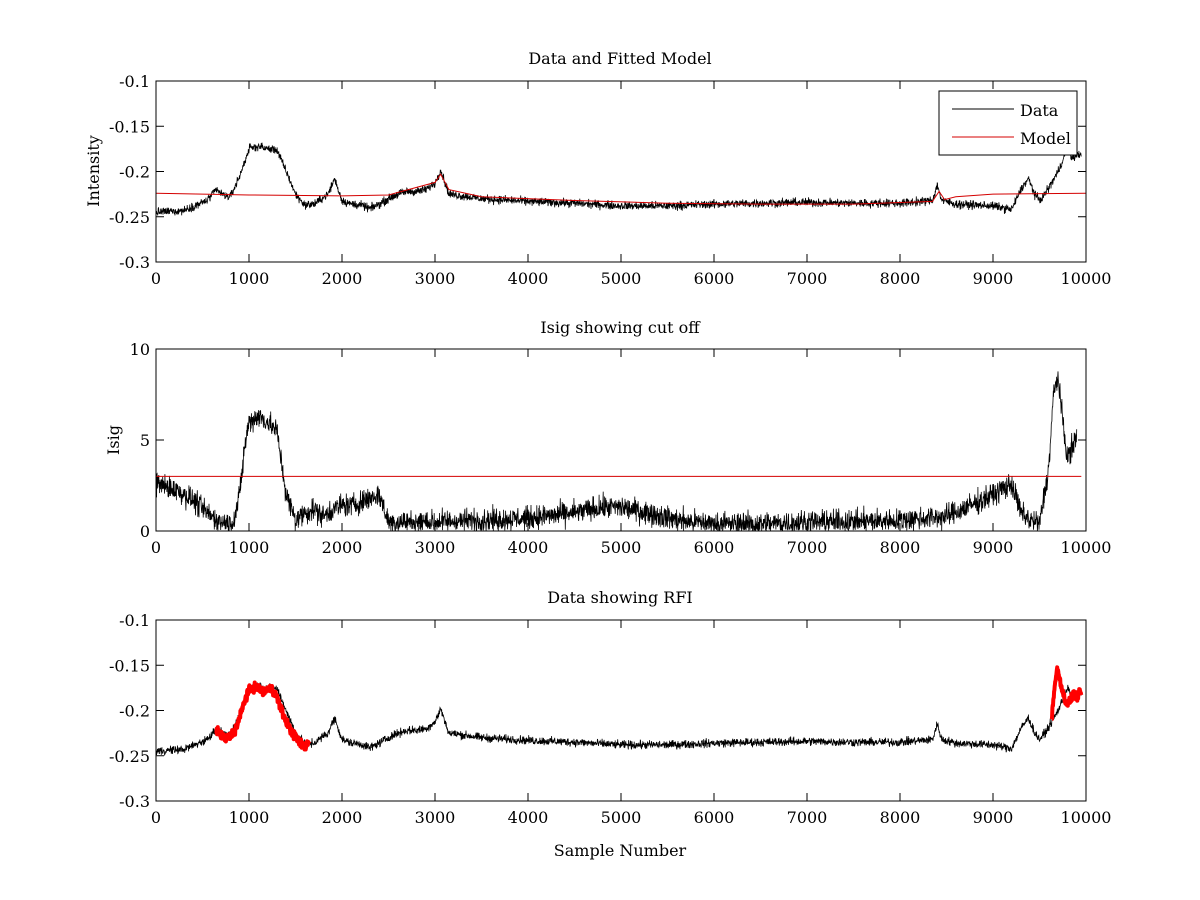 The image size is (1200, 900). I want to click on y-tick-label: 0, so click(145, 531).